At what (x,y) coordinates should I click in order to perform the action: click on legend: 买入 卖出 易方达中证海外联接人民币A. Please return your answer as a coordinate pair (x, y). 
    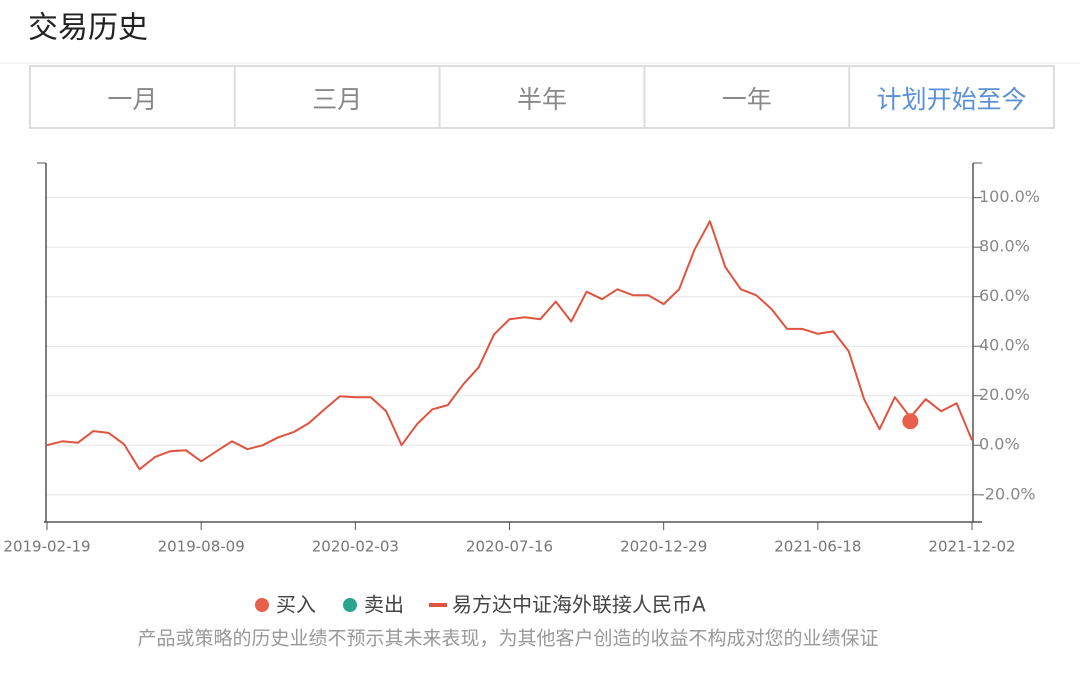
    Looking at the image, I should click on (480, 605).